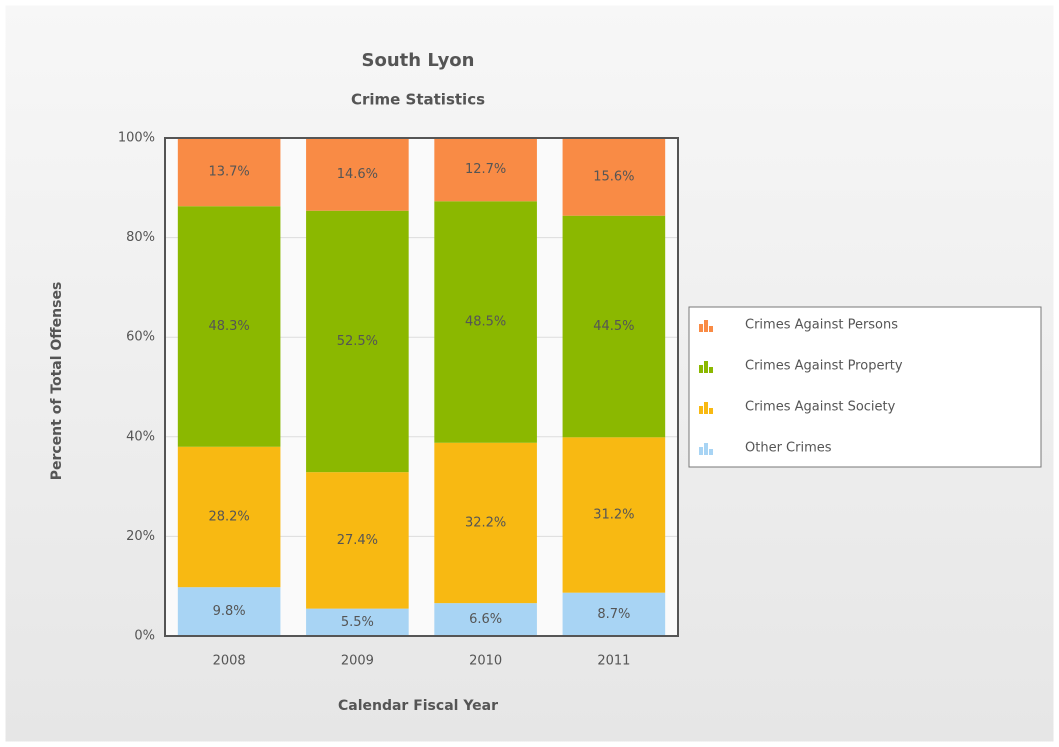 The width and height of the screenshot is (1059, 747). I want to click on data-label: 44.5%, so click(613, 326).